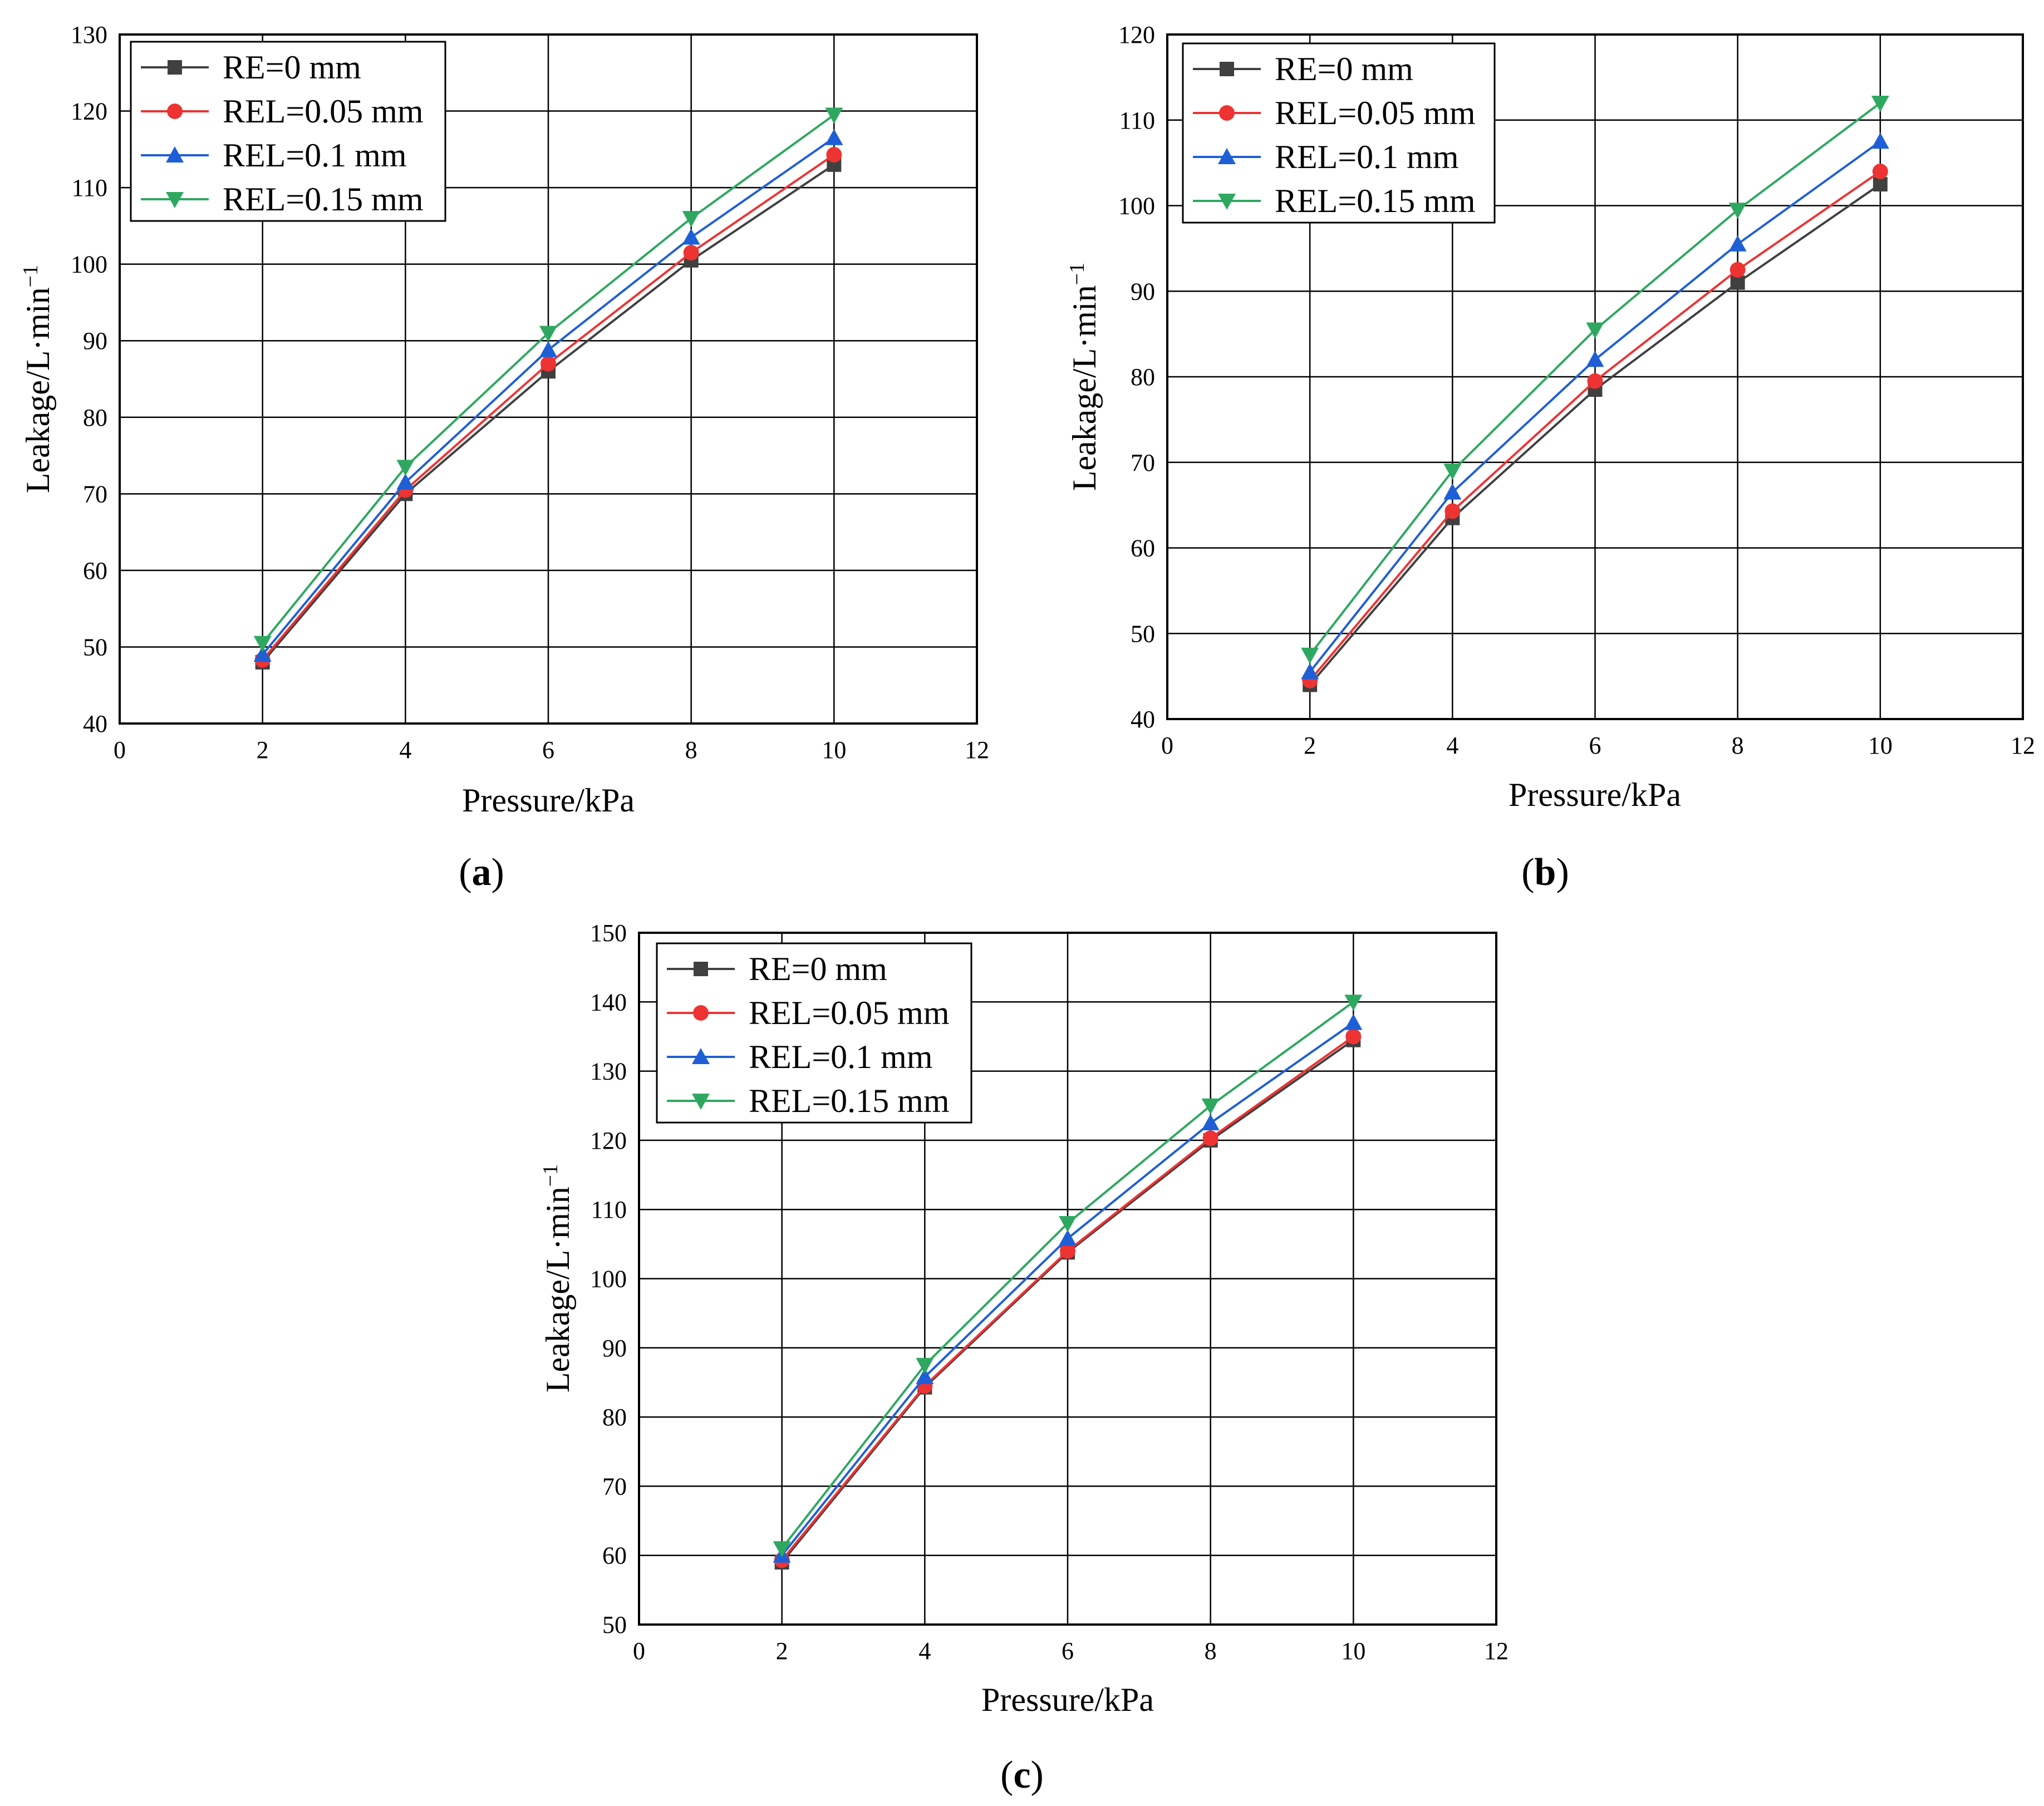 This screenshot has height=1806, width=2044. What do you see at coordinates (1353, 1651) in the screenshot?
I see `x-tick-label: 10` at bounding box center [1353, 1651].